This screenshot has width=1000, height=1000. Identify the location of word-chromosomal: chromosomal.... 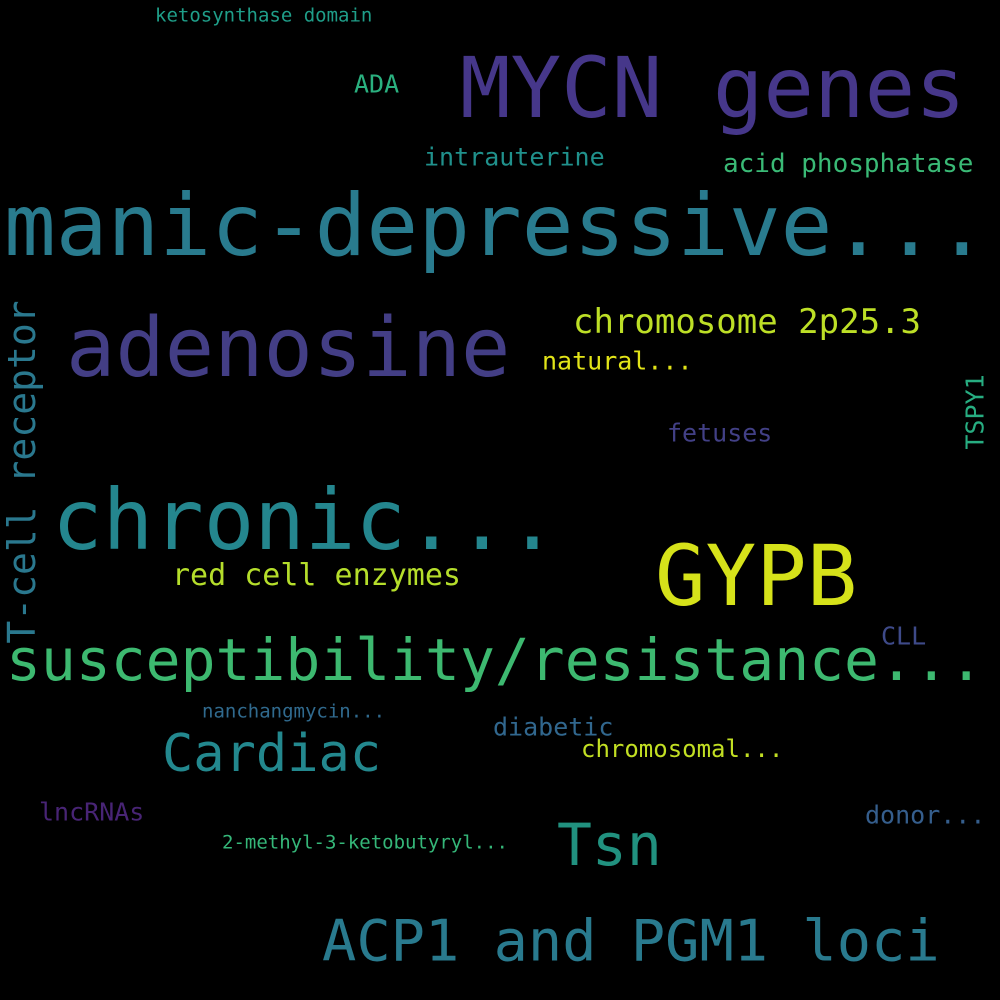
(682, 749).